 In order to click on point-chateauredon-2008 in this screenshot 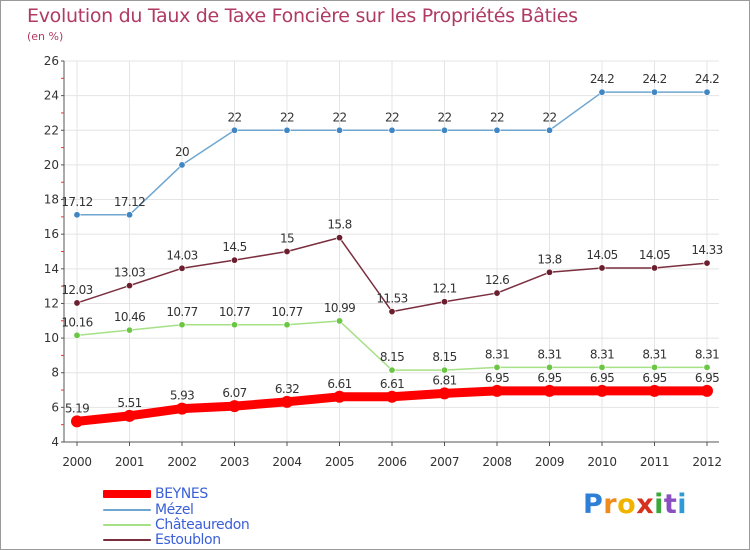, I will do `click(497, 367)`.